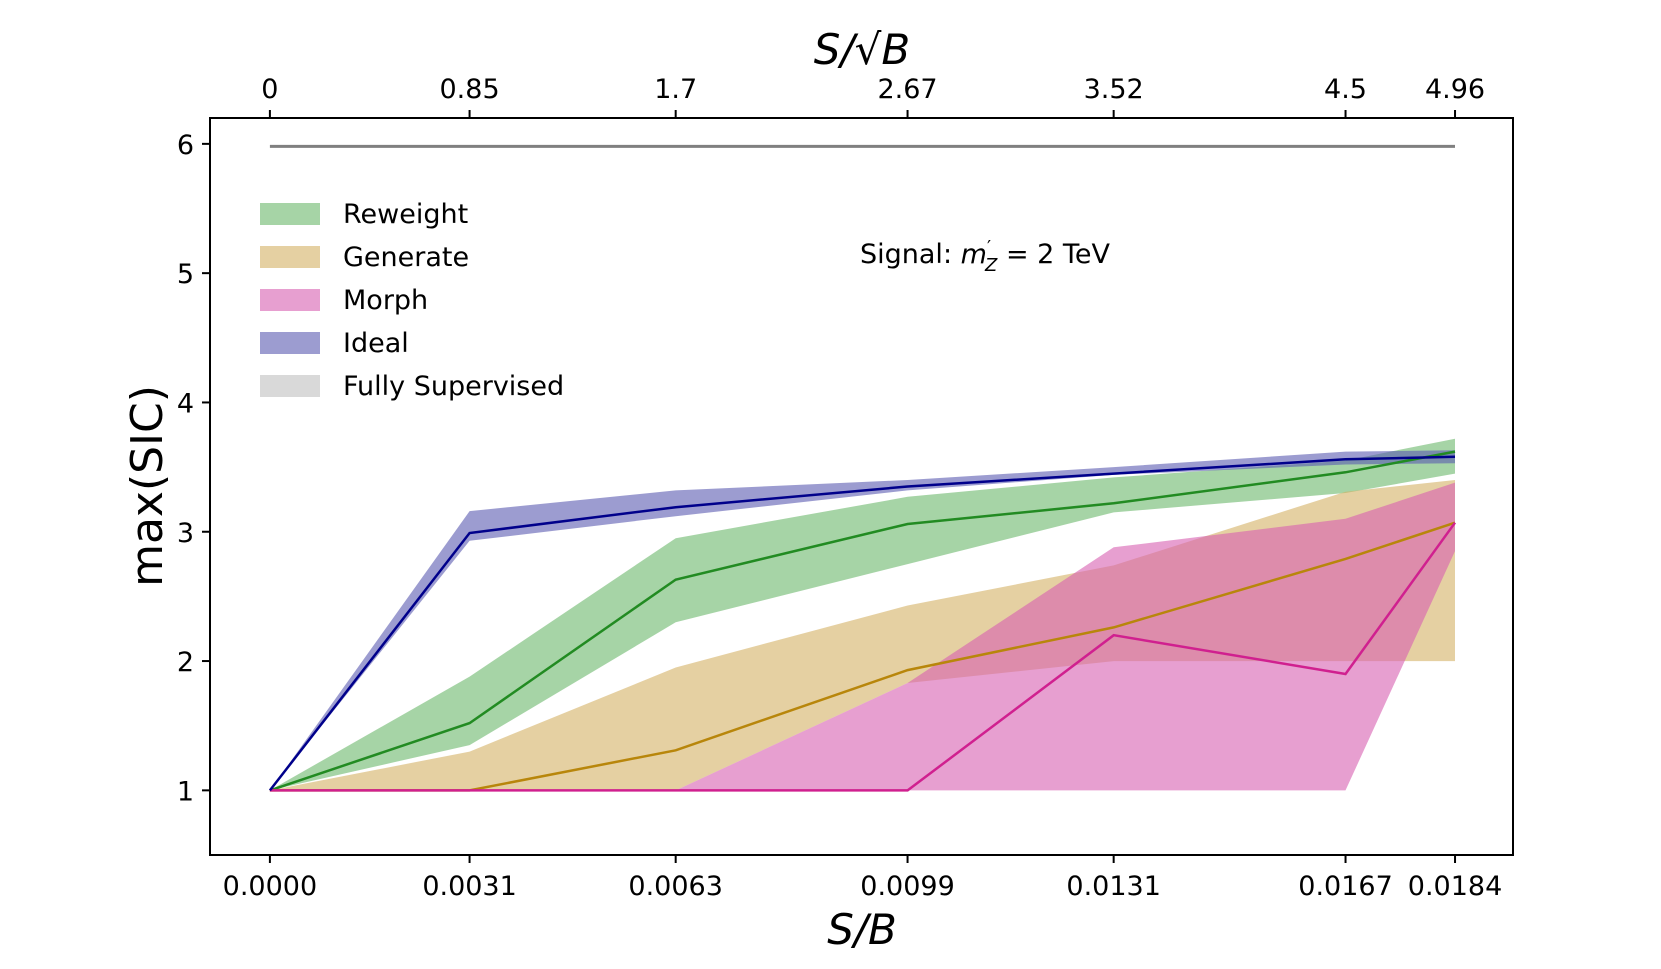 The image size is (1661, 969). I want to click on y-tick-label: 5, so click(185, 274).